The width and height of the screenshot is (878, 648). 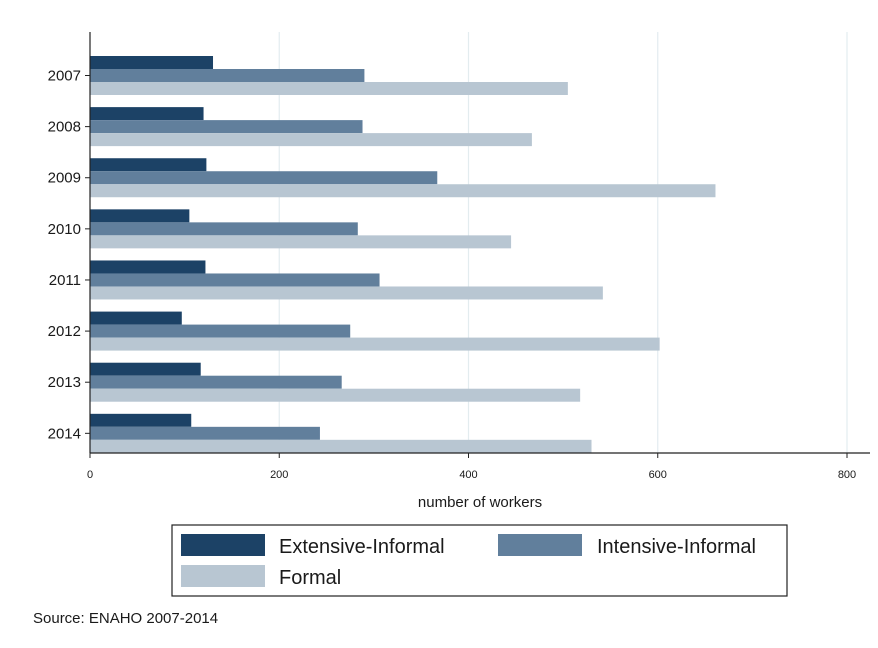 I want to click on bar-intensive-informal-2009, so click(x=264, y=178).